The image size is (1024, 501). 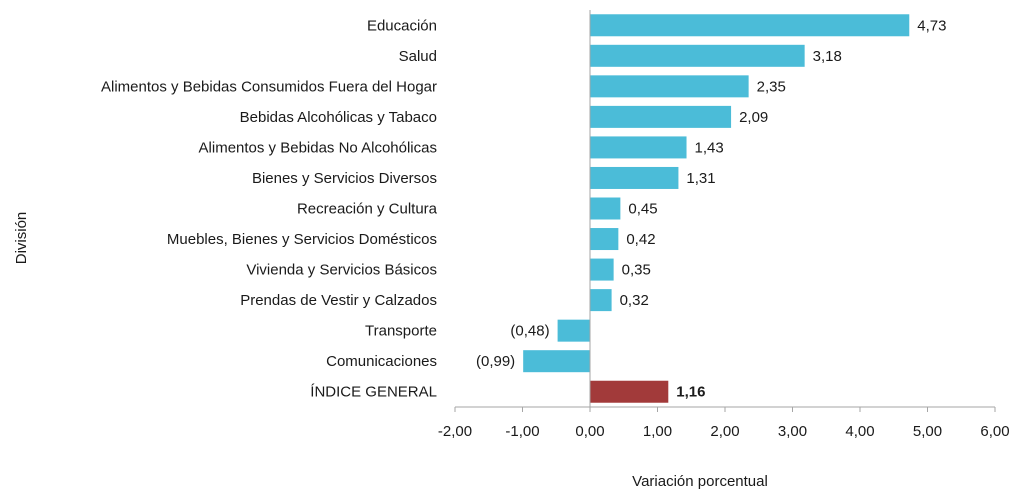 I want to click on category-label: Educación, so click(x=402, y=25).